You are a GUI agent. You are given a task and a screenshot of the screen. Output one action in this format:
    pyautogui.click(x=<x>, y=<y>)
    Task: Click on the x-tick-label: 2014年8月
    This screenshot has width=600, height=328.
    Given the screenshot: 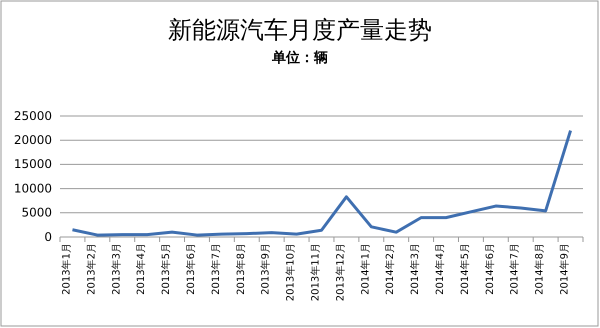 What is the action you would take?
    pyautogui.click(x=540, y=269)
    